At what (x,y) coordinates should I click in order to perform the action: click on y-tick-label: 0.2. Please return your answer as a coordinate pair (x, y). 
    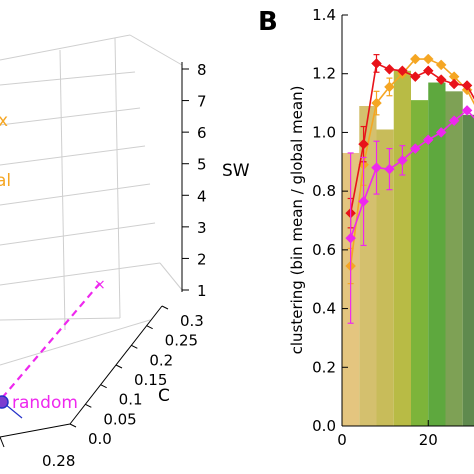
    Looking at the image, I should click on (324, 367).